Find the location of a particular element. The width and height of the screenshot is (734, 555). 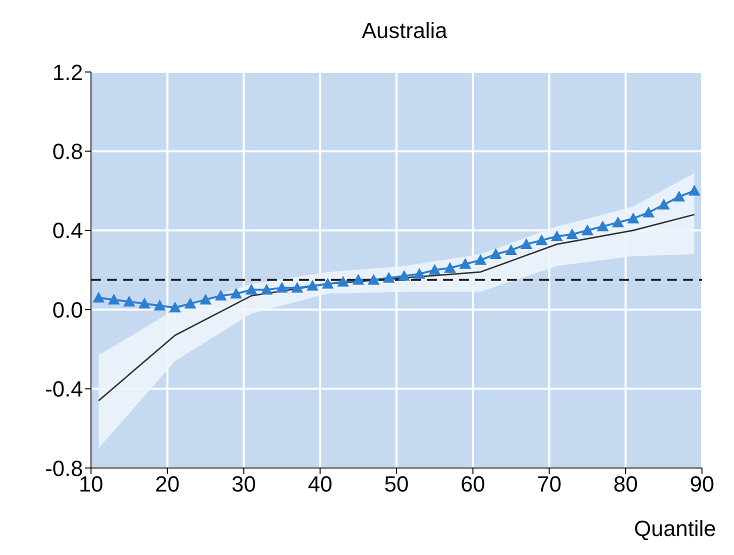

x-tick-label: 40 is located at coordinates (320, 484).